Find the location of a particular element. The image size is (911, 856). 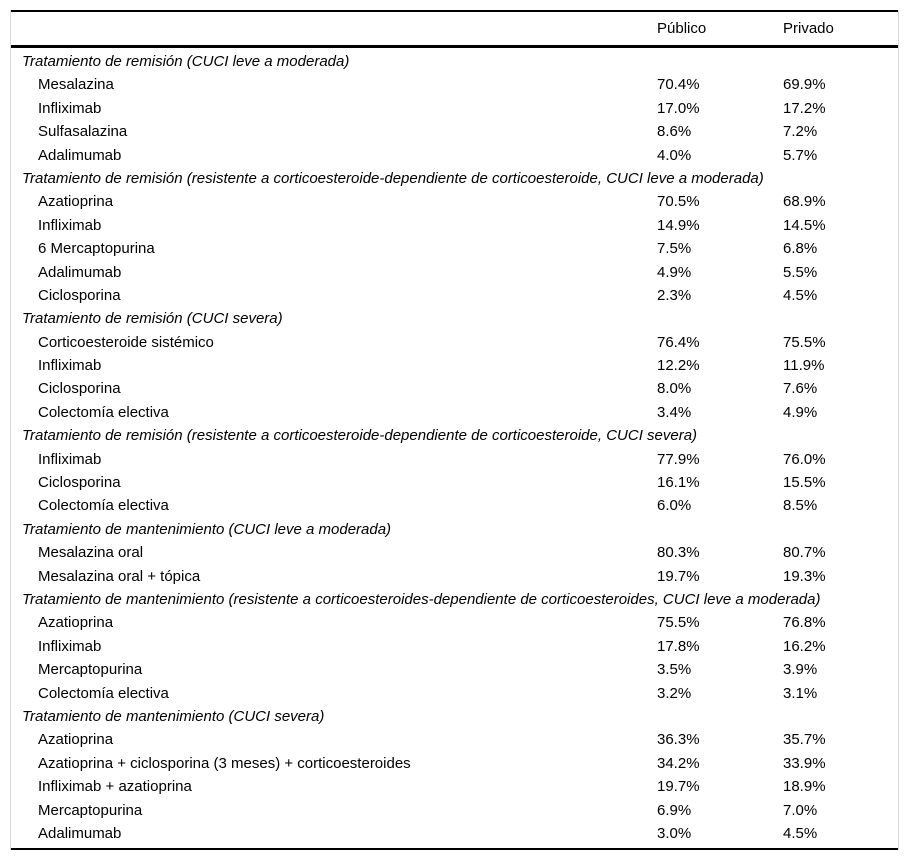

column-header-publico: Público is located at coordinates (682, 28).